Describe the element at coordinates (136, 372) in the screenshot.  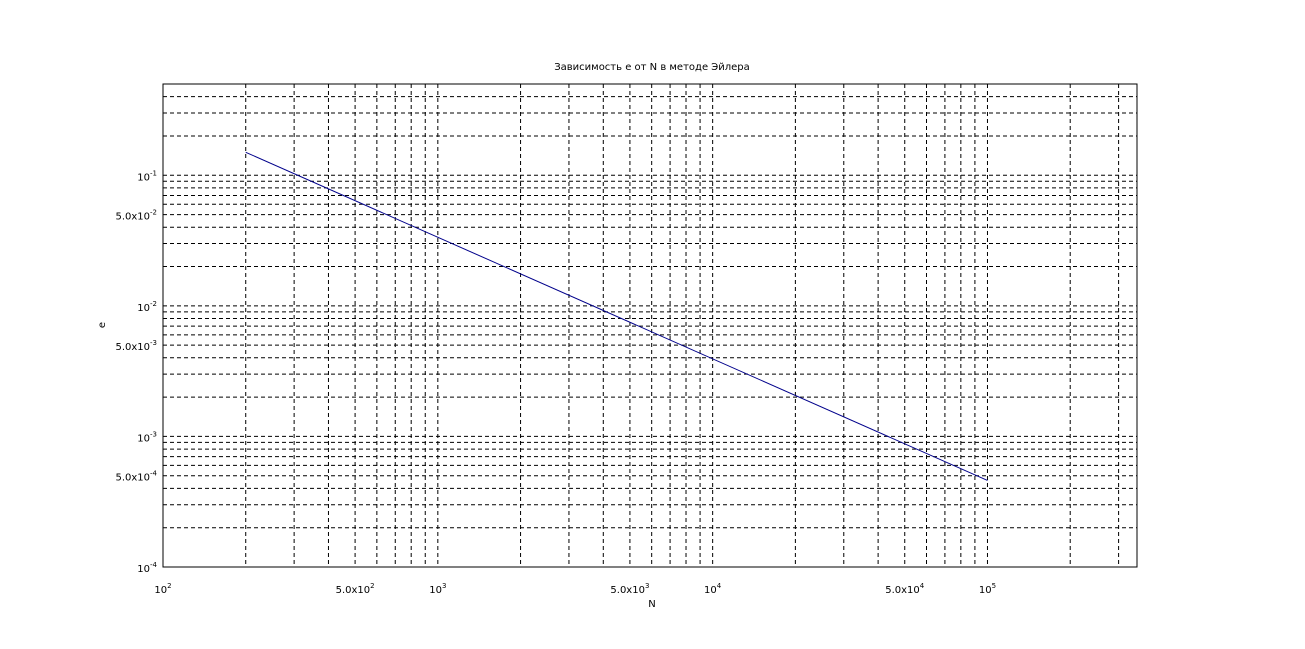
I see `y-tick-labels: 10⁻⁴ 5.0x10⁻⁴ 10⁻³ 5.0x10⁻³ 10⁻² 5.0x10⁻² 10⁻¹` at that location.